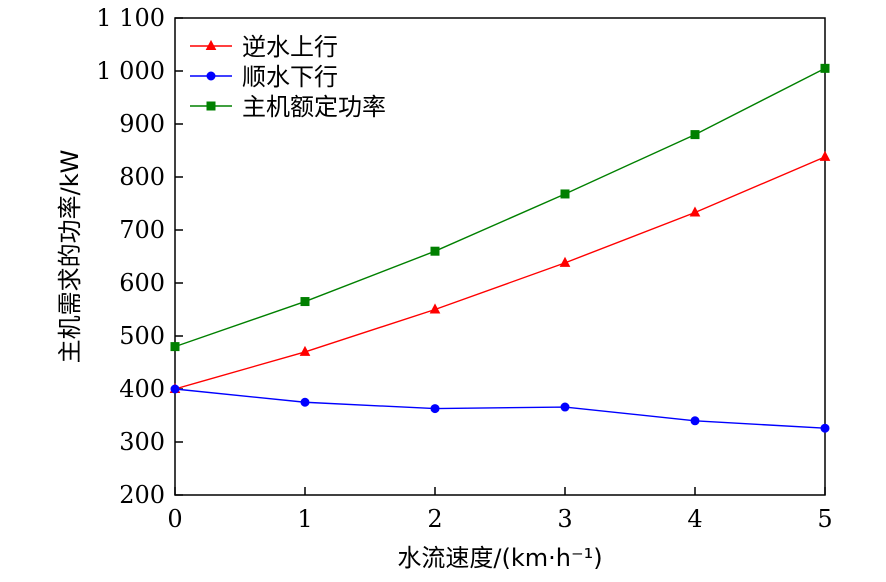 The height and width of the screenshot is (582, 886). I want to click on legend-entry: 顺水下行, so click(264, 77).